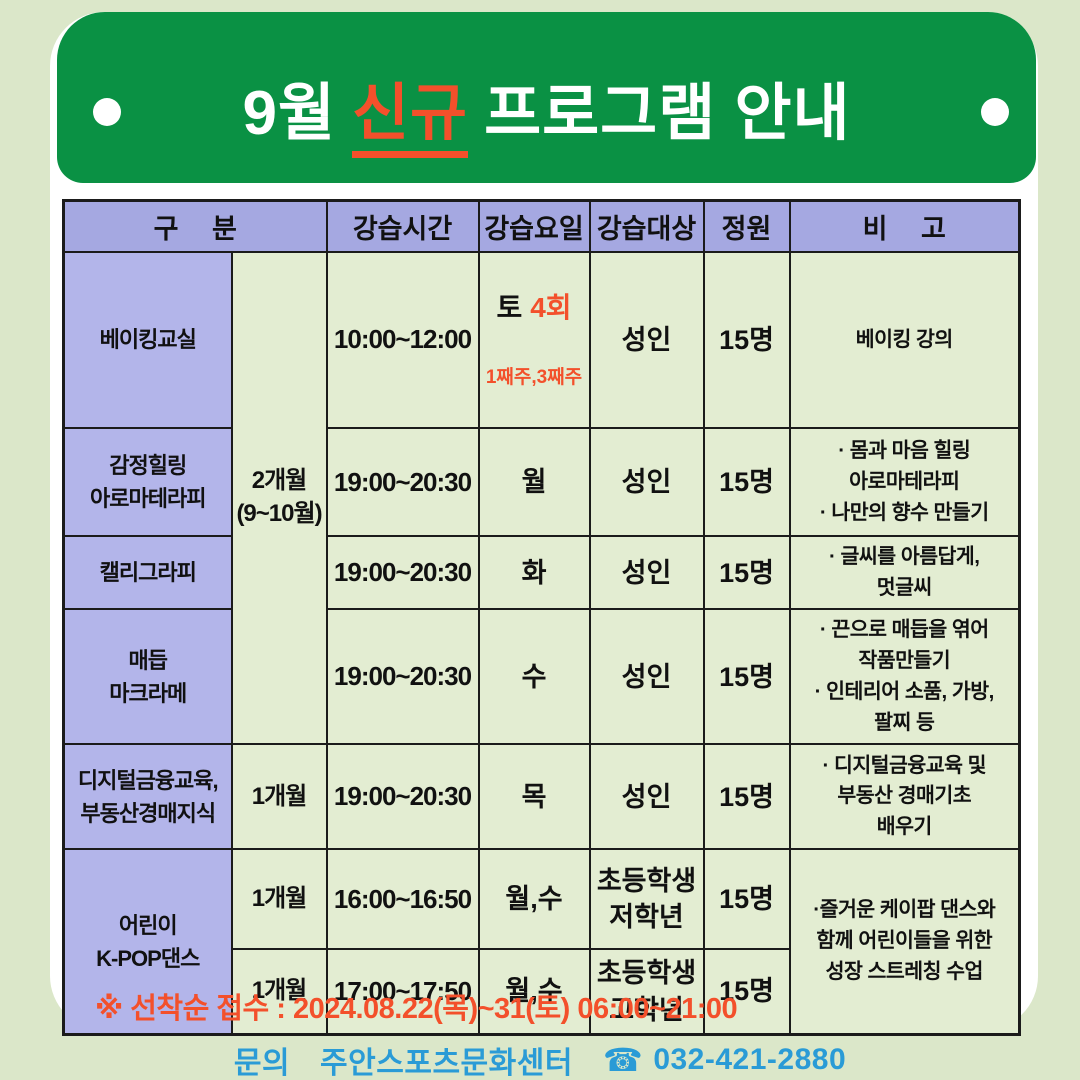 The image size is (1080, 1080). I want to click on cell-target: 초등학생 고학년, so click(646, 992).